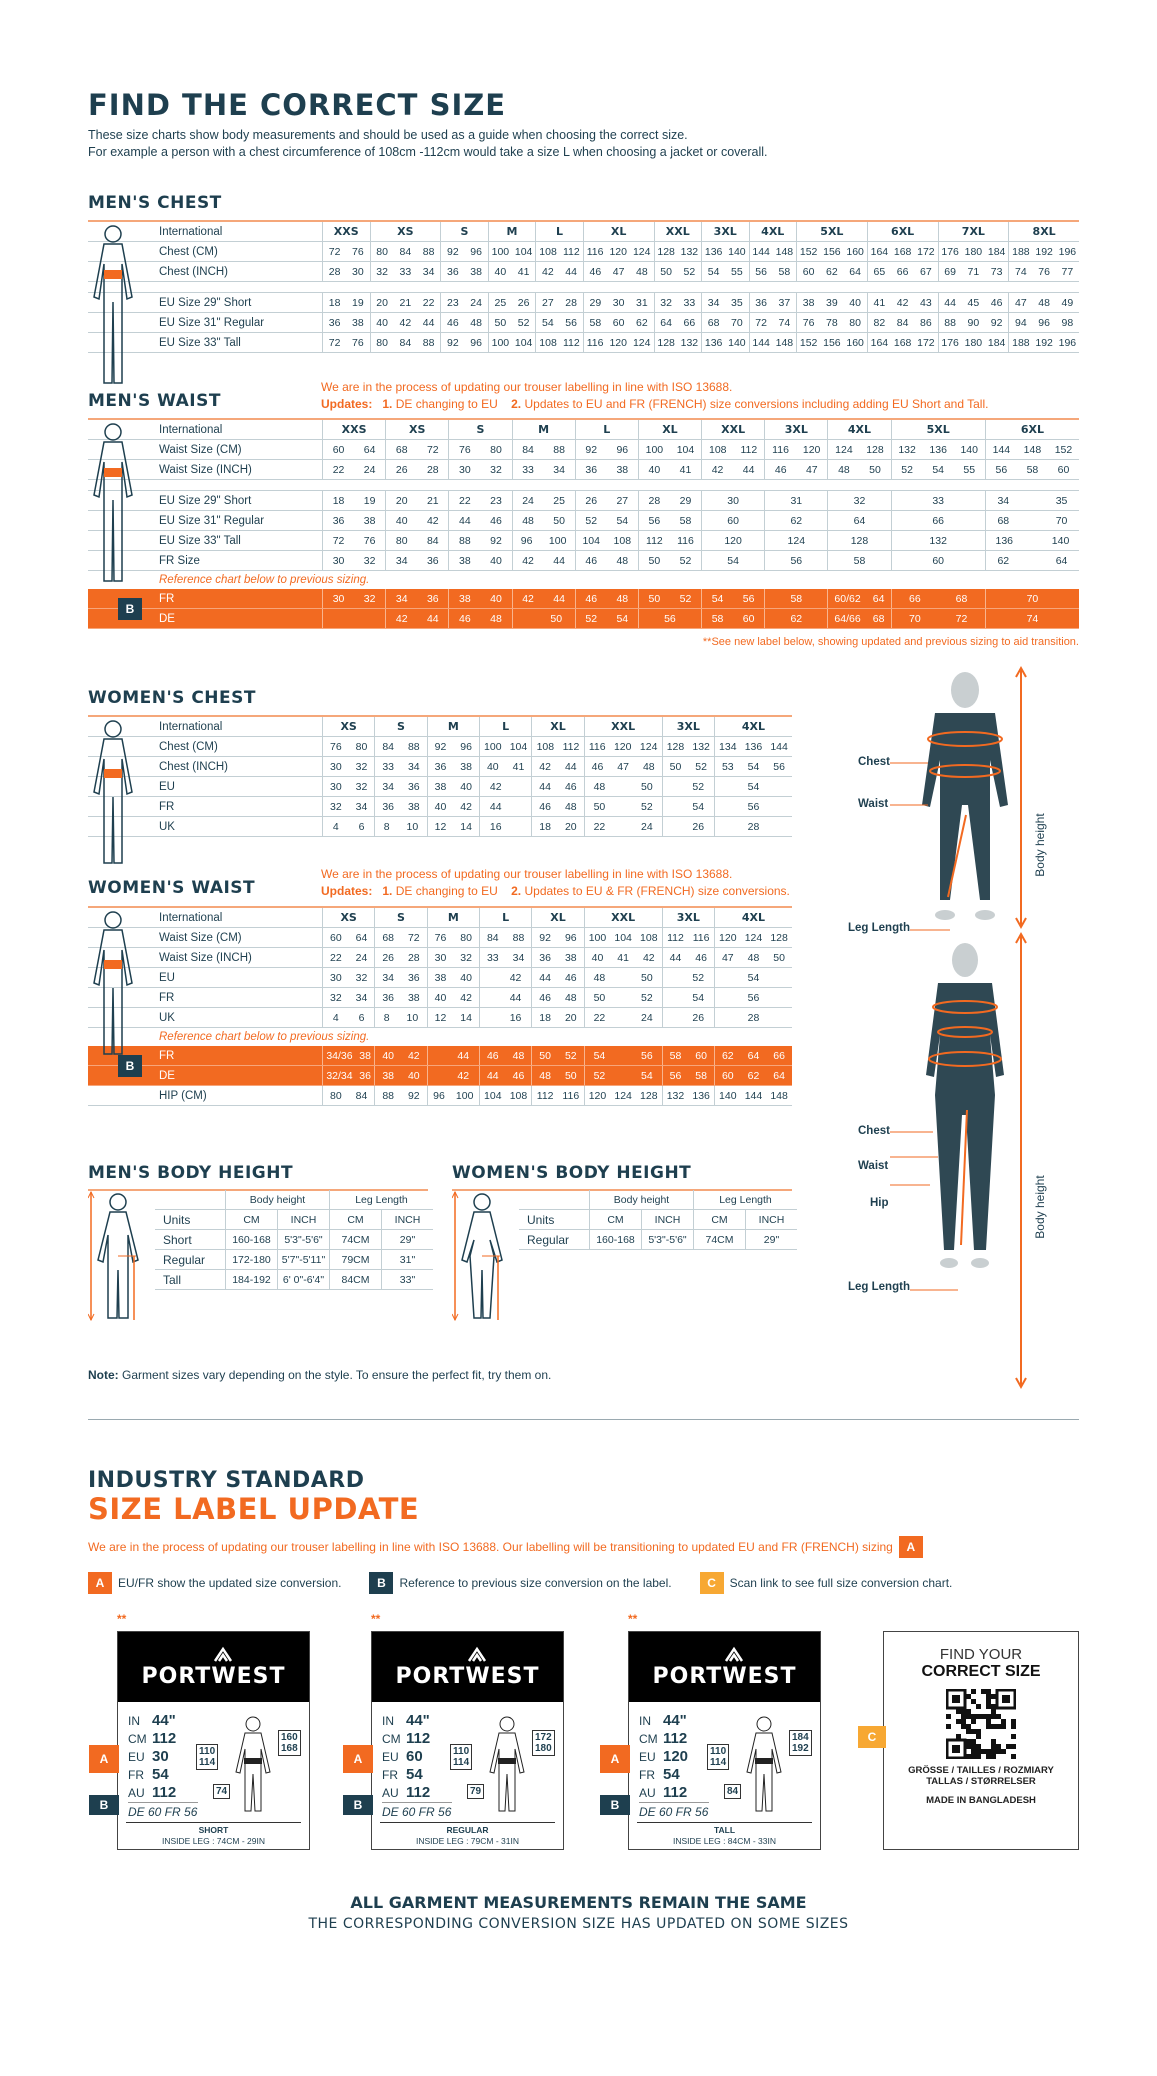 This screenshot has height=2076, width=1157. I want to click on qr-code-icon, so click(981, 1724).